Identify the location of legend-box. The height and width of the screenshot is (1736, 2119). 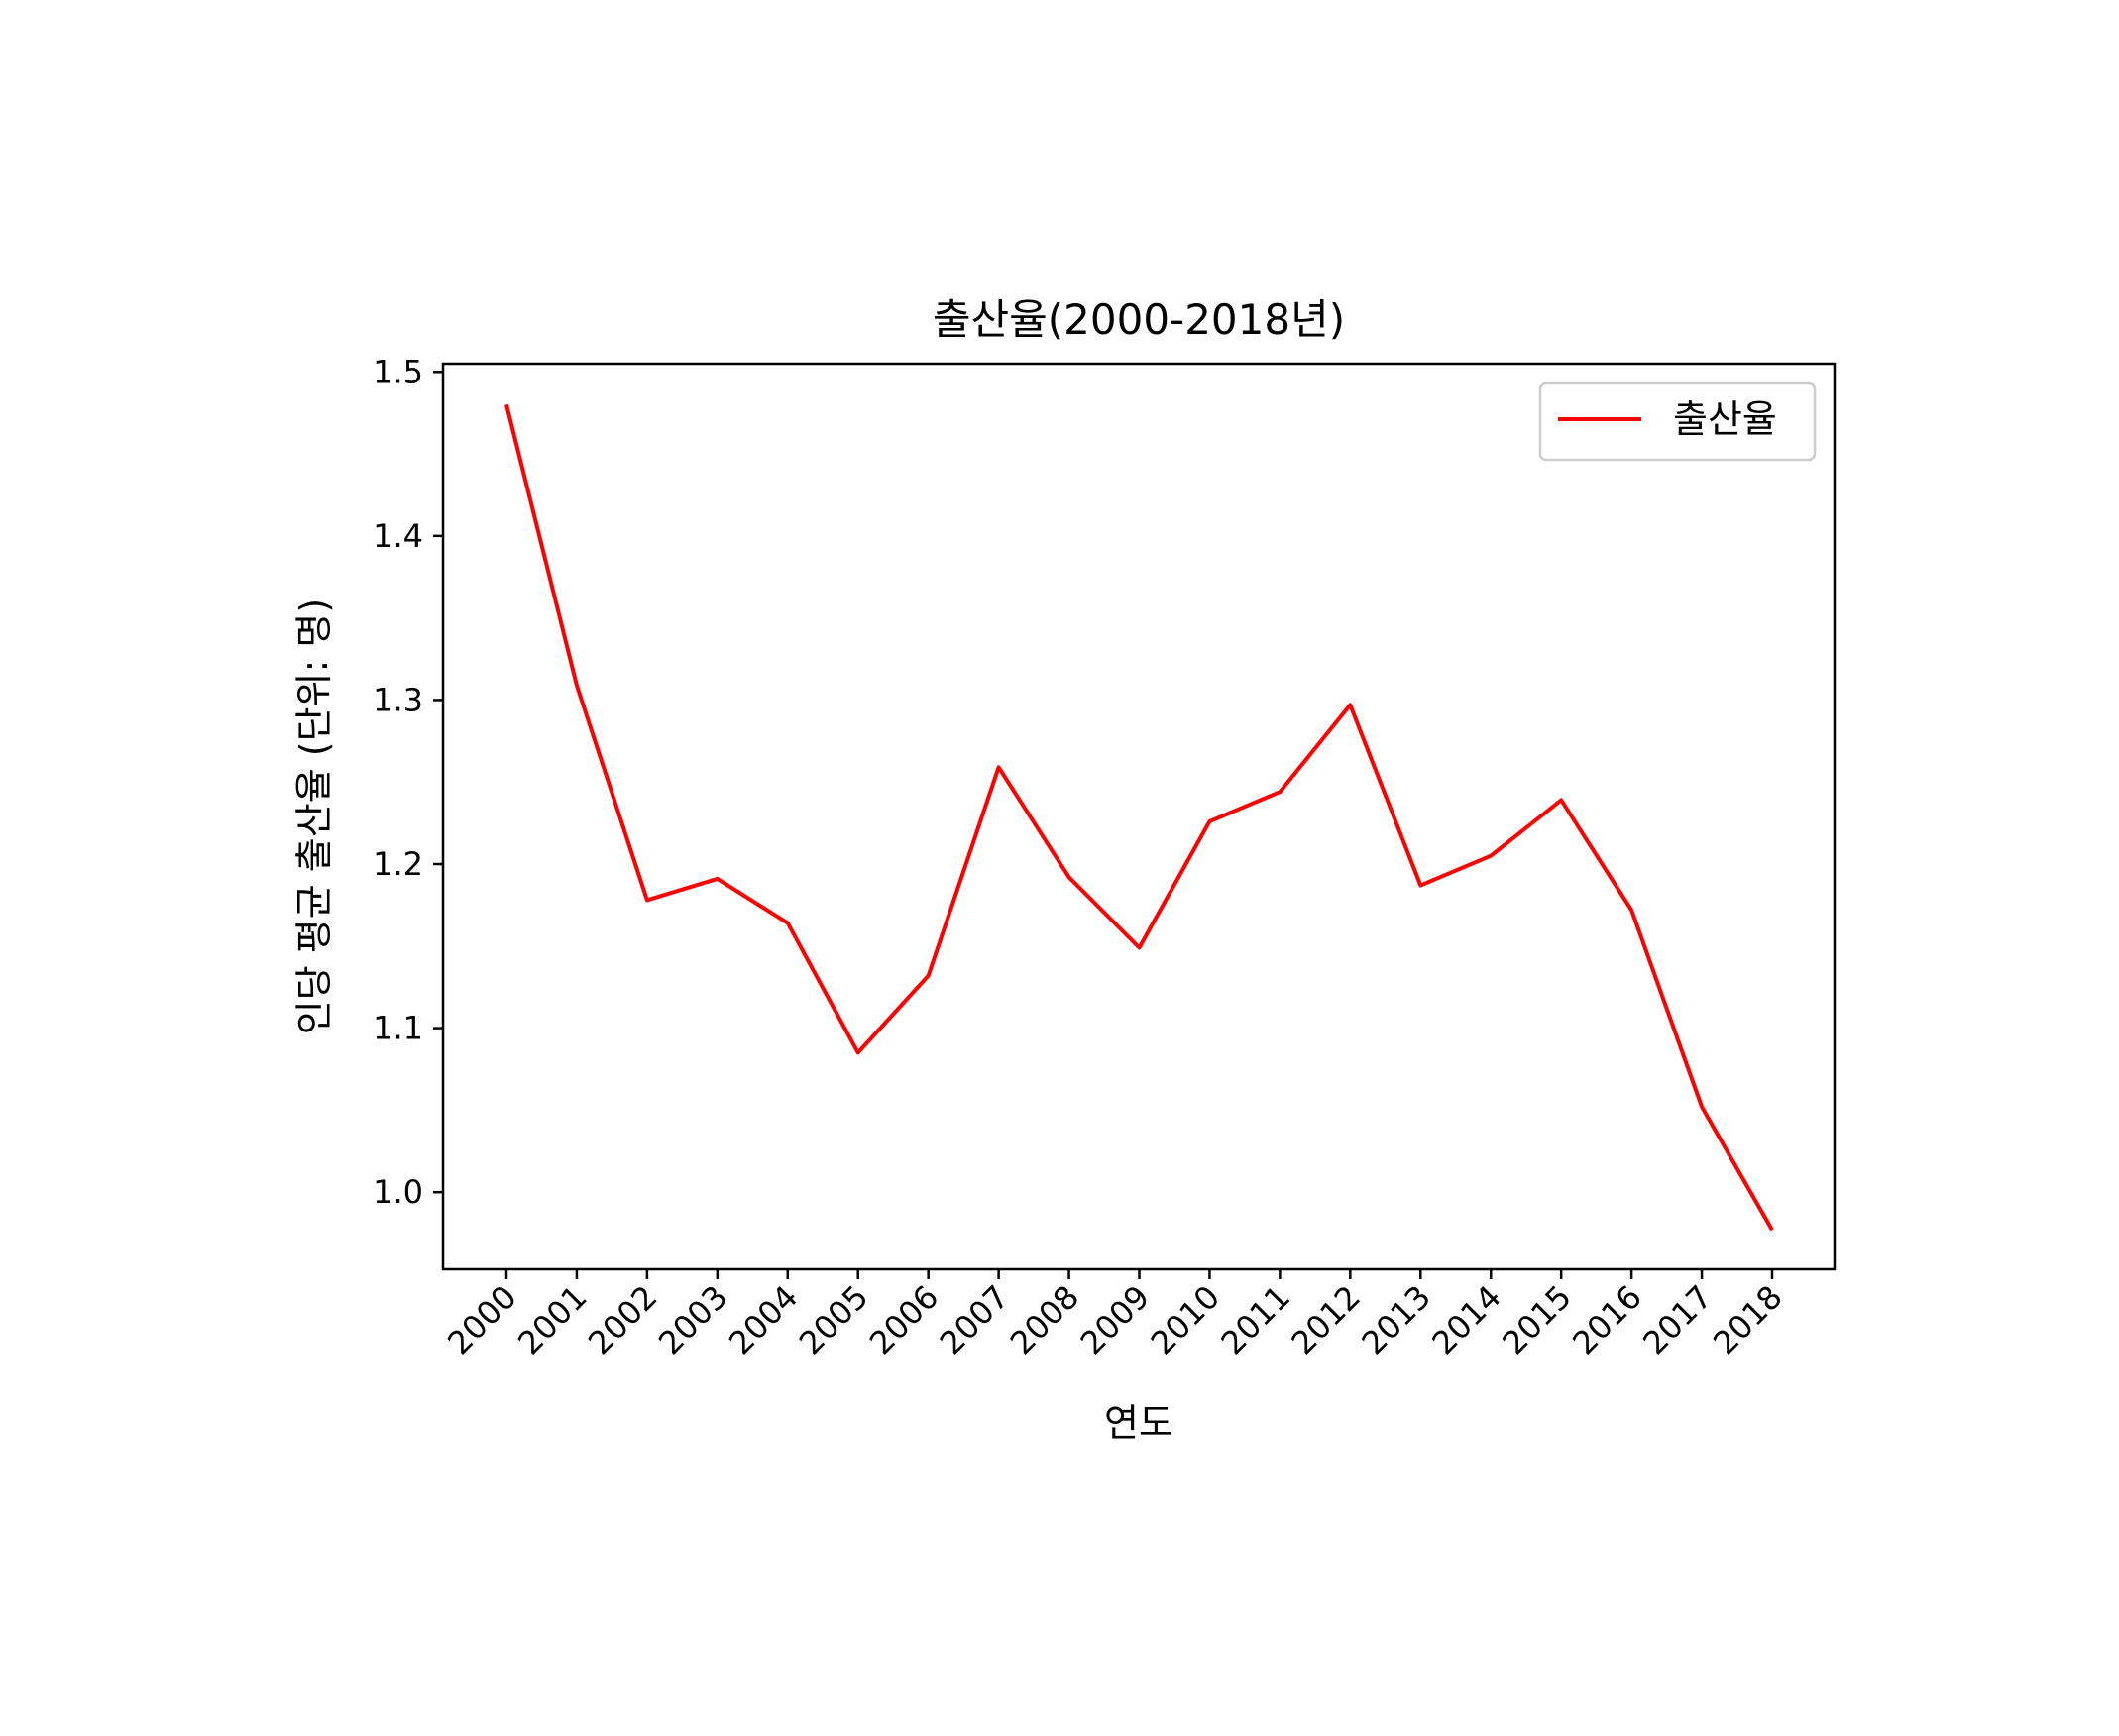
(1677, 421).